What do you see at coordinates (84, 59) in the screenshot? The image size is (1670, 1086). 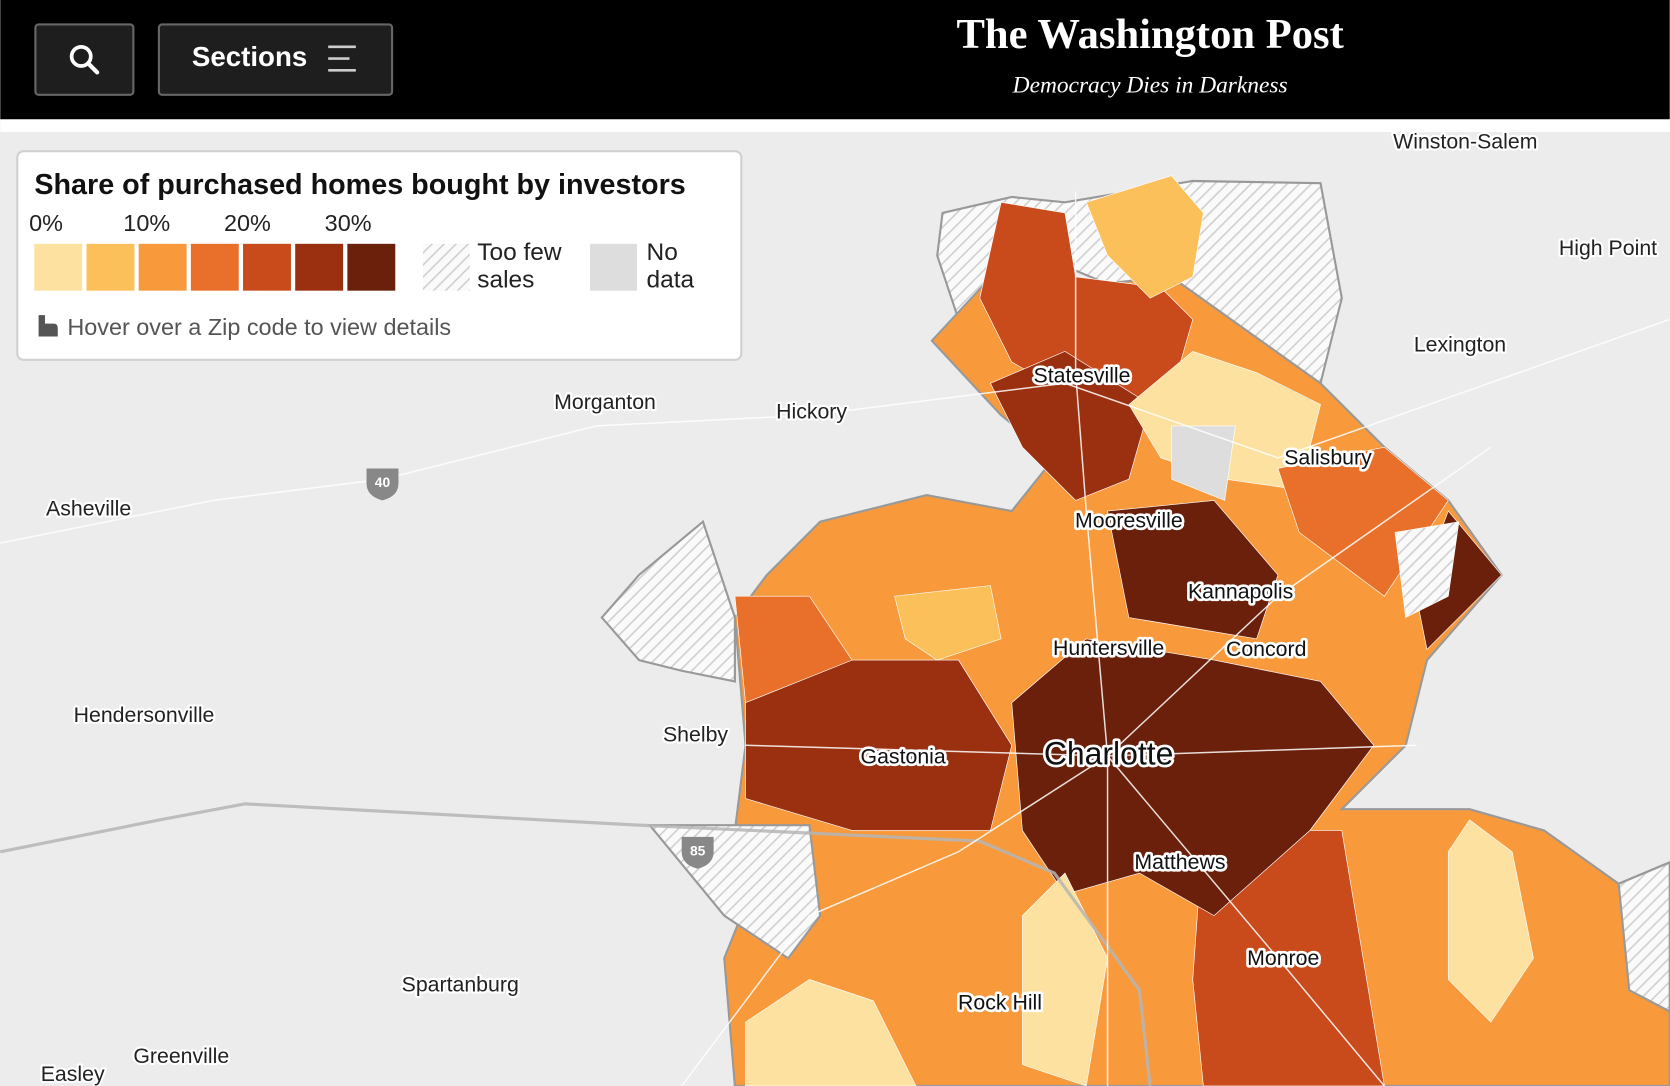 I see `search-button` at bounding box center [84, 59].